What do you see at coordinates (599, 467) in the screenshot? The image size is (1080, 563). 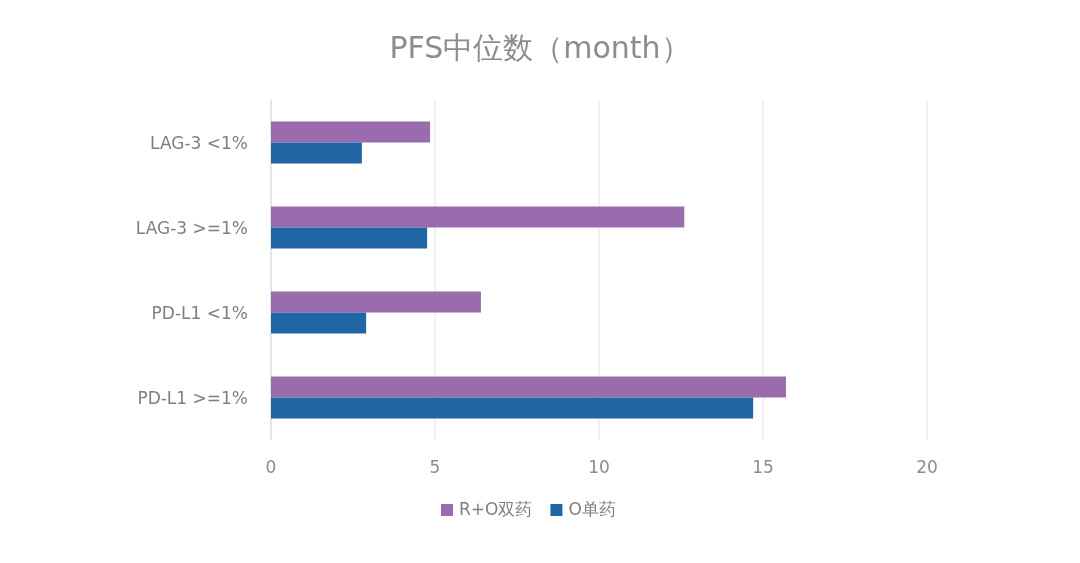 I see `x-tick-label: 10` at bounding box center [599, 467].